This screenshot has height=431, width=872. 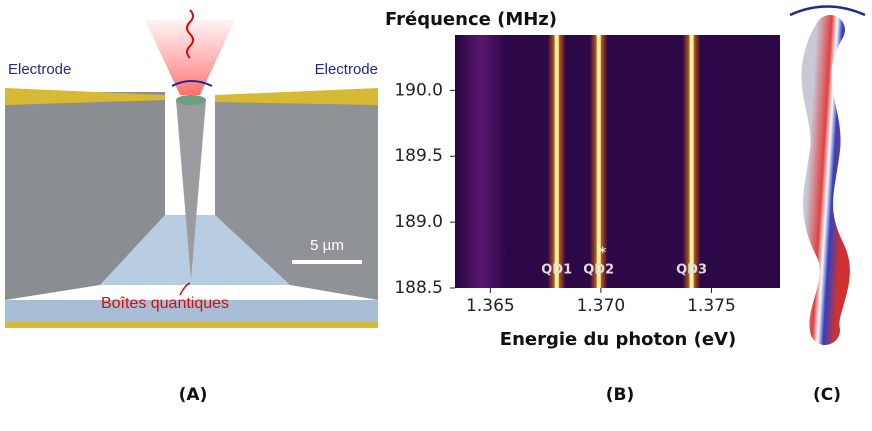 I want to click on substrate, so click(x=191, y=312).